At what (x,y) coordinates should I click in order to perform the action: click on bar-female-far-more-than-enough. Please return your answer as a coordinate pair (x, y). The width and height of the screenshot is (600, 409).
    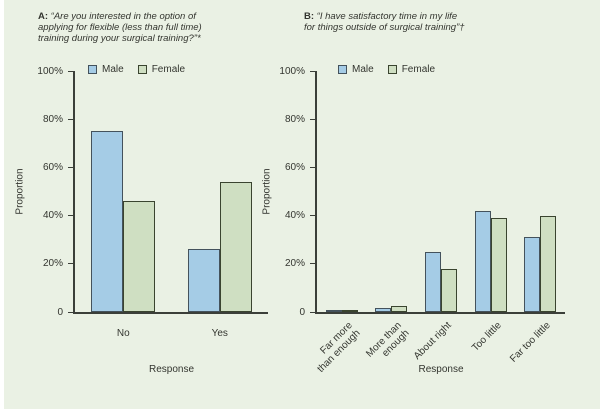
    Looking at the image, I should click on (349, 310).